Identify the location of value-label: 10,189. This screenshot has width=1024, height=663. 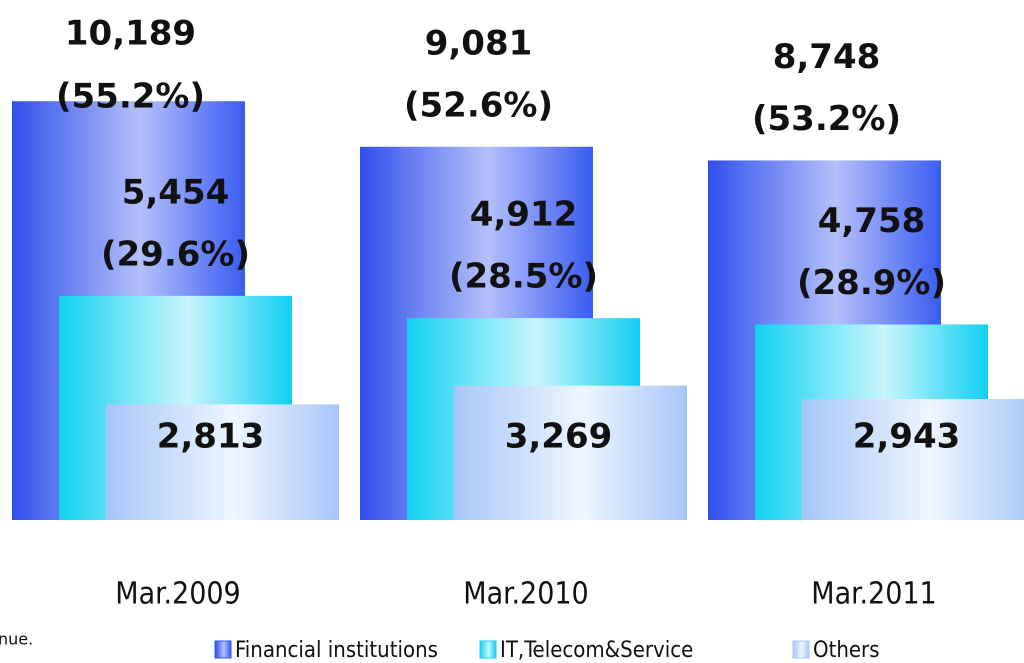
(130, 34).